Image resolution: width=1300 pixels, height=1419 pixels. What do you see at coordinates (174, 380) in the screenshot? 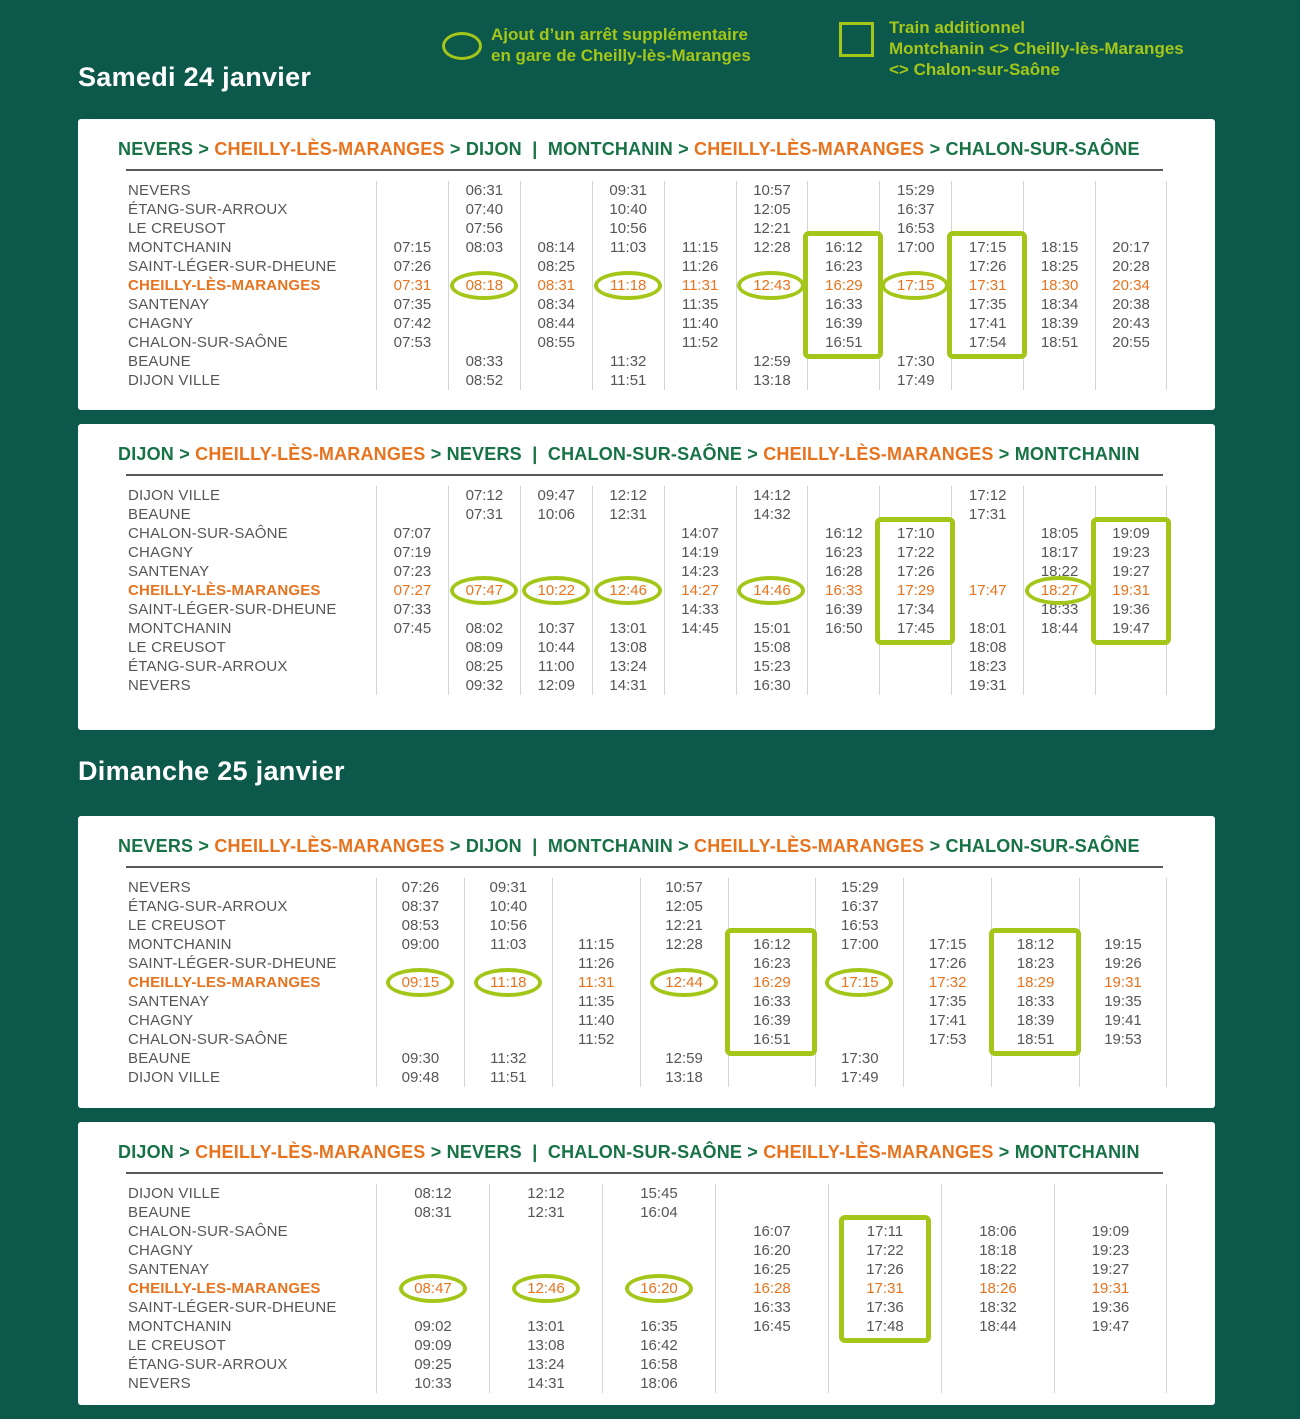
I see `station-name: DIJON VILLE` at bounding box center [174, 380].